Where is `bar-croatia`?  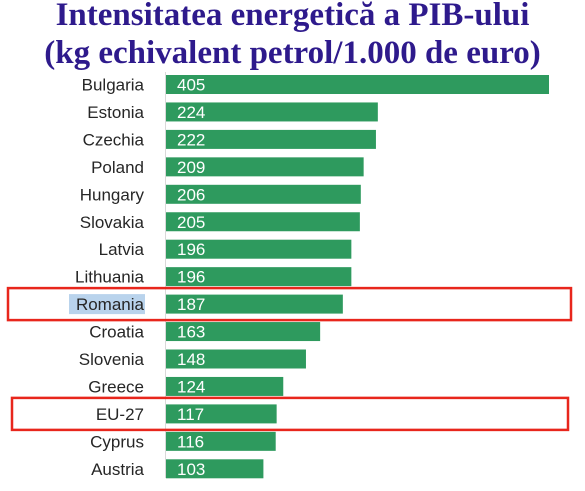 bar-croatia is located at coordinates (243, 332).